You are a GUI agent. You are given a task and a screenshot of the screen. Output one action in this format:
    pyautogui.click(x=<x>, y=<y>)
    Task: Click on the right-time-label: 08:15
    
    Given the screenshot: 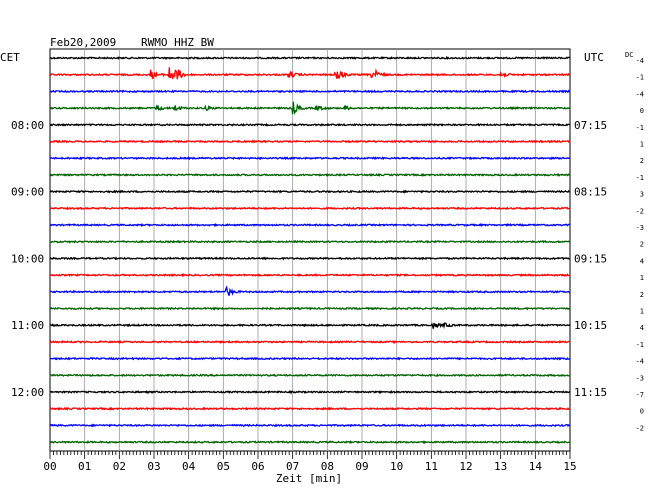 What is the action you would take?
    pyautogui.click(x=590, y=192)
    